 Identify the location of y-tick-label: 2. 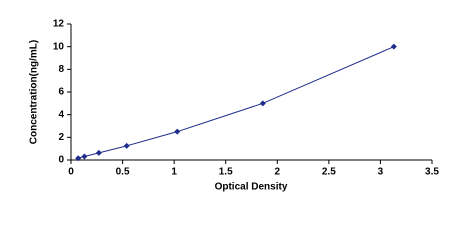
(61, 137).